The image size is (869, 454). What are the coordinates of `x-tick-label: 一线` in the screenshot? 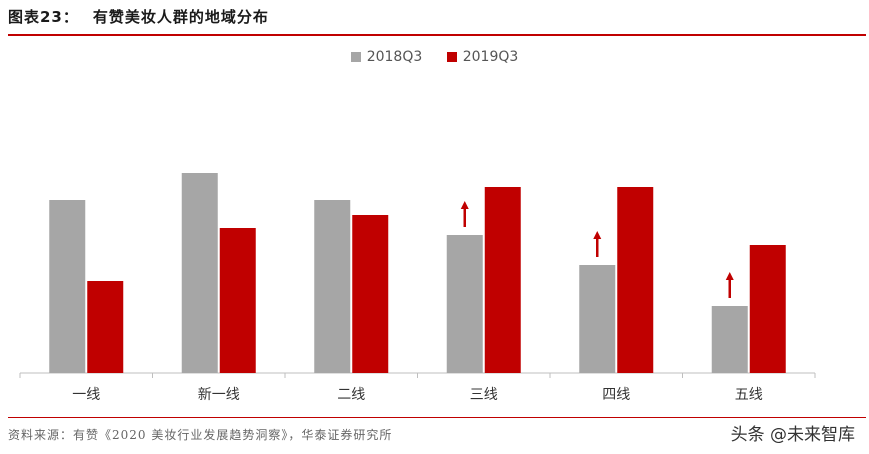 It's located at (86, 395).